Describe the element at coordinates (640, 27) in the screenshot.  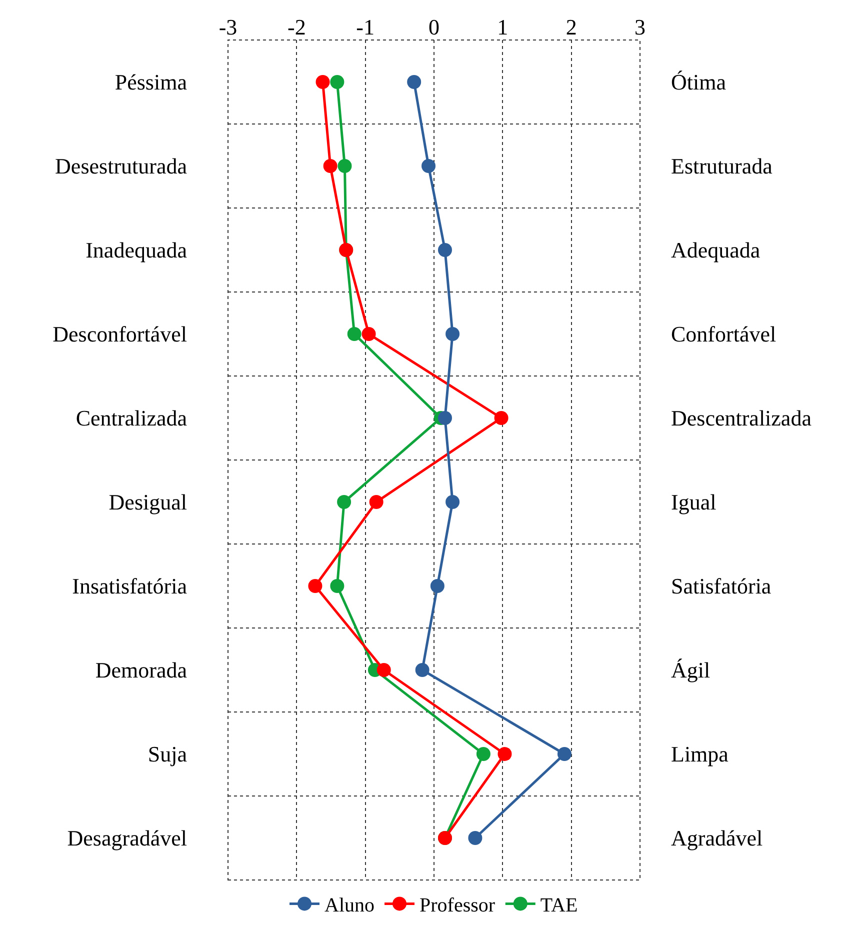
I see `x-tick-label: 3` at that location.